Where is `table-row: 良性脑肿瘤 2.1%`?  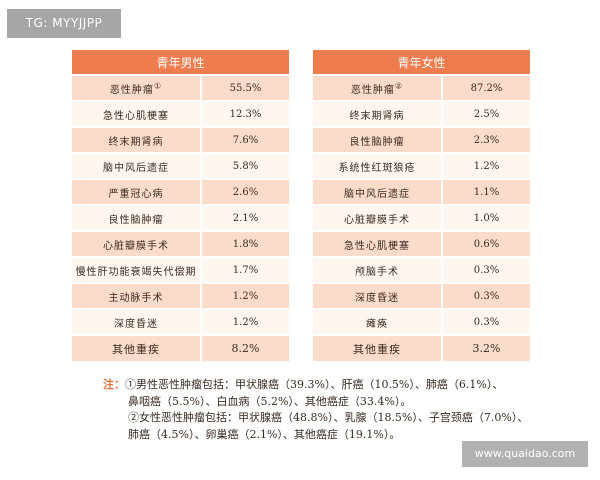 table-row: 良性脑肿瘤 2.1% is located at coordinates (180, 219).